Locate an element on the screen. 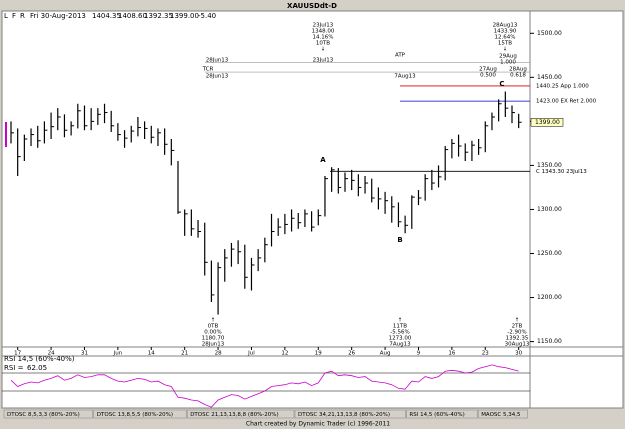 Image resolution: width=625 pixels, height=429 pixels. price-marker is located at coordinates (547, 122).